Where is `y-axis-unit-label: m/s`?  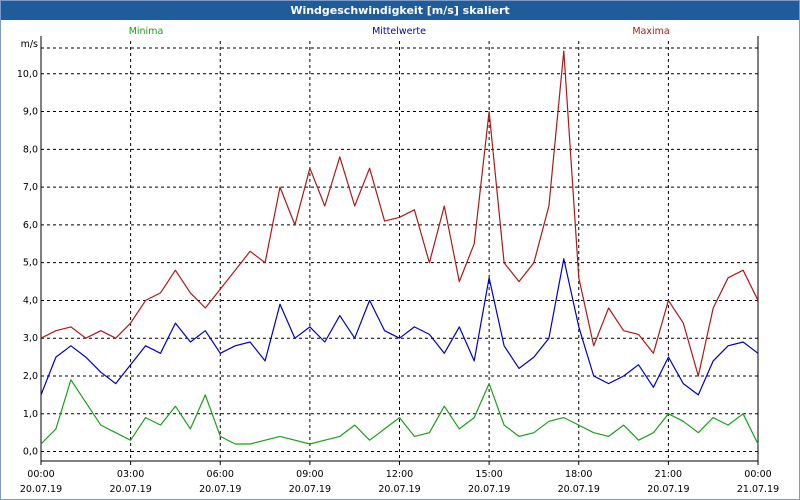 y-axis-unit-label: m/s is located at coordinates (29, 44).